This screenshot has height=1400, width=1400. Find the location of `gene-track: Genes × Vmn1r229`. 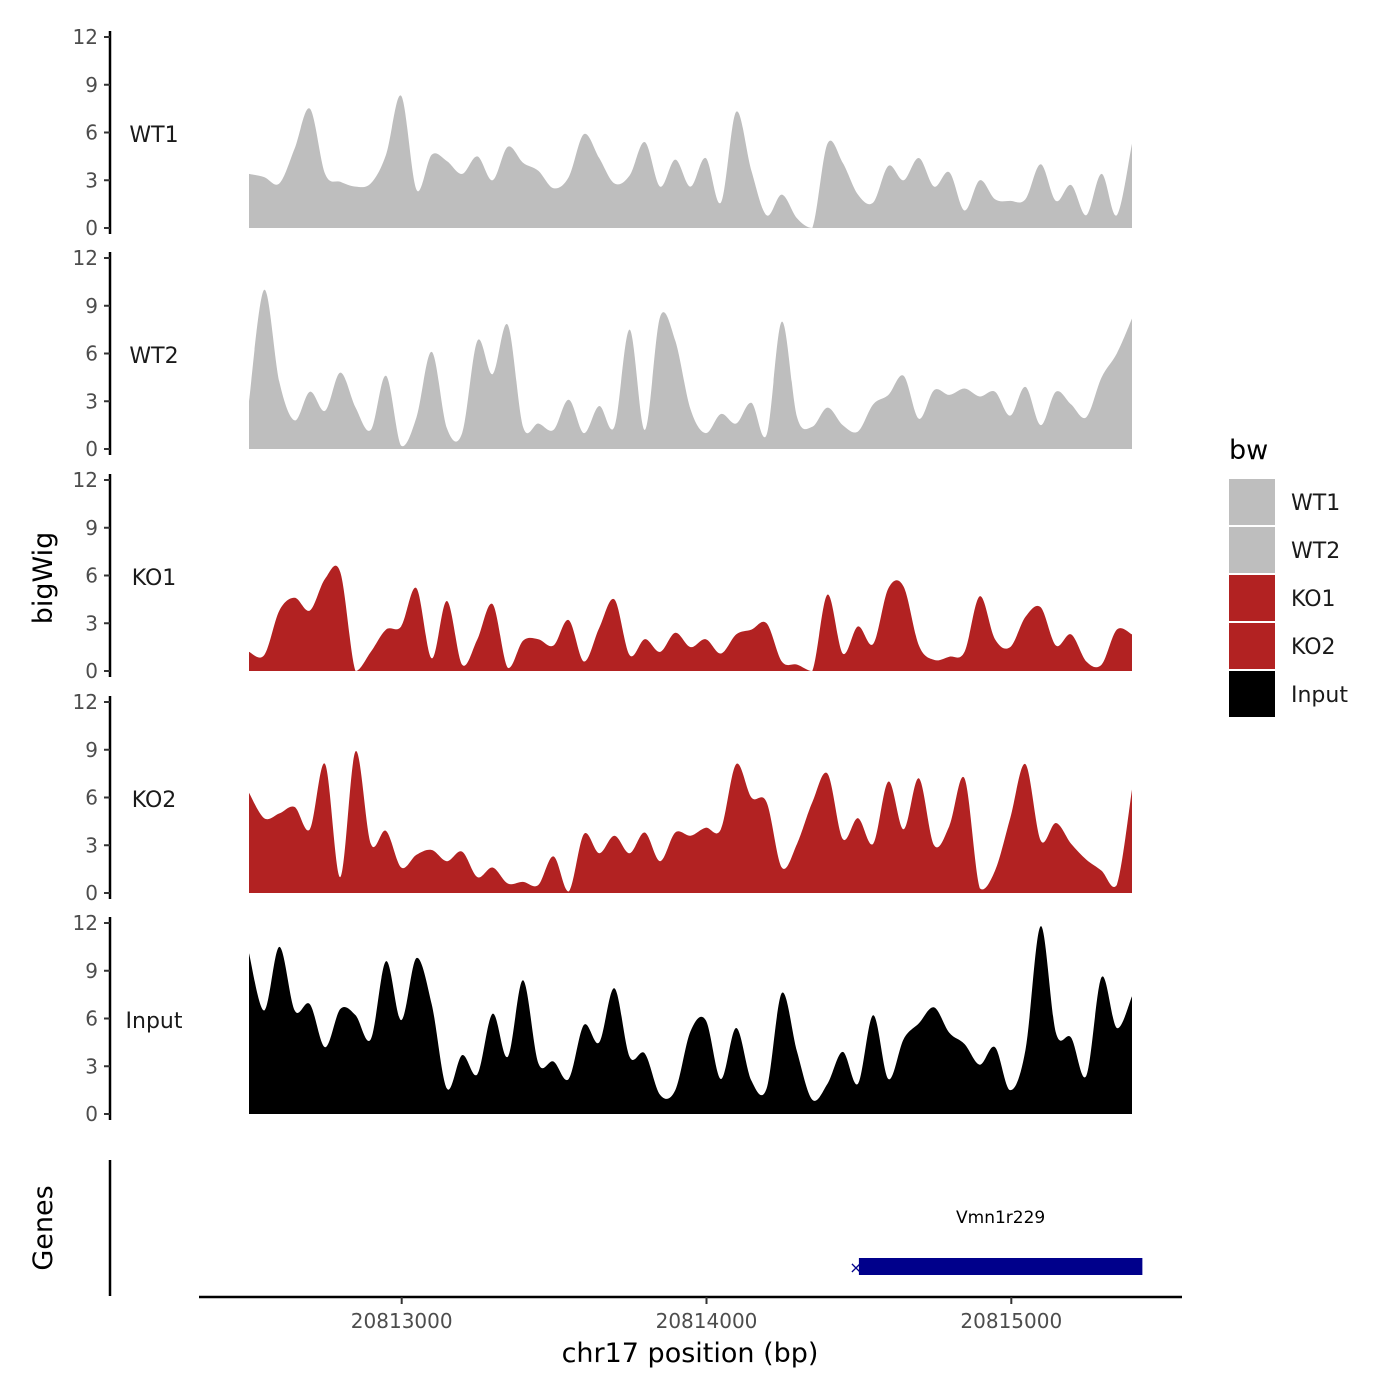

gene-track: Genes × Vmn1r229 is located at coordinates (585, 1228).